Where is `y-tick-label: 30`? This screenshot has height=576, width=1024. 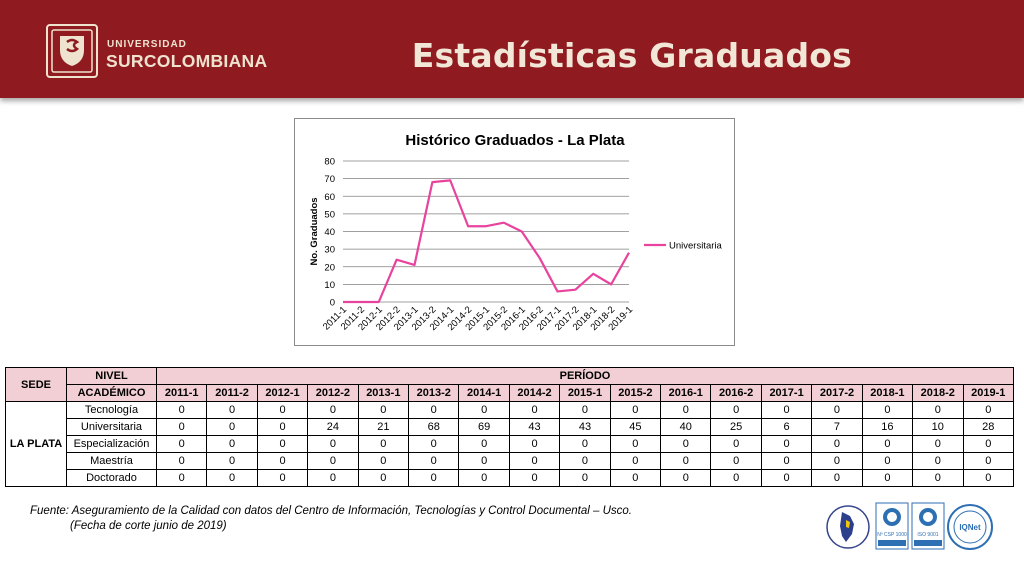 y-tick-label: 30 is located at coordinates (329, 250).